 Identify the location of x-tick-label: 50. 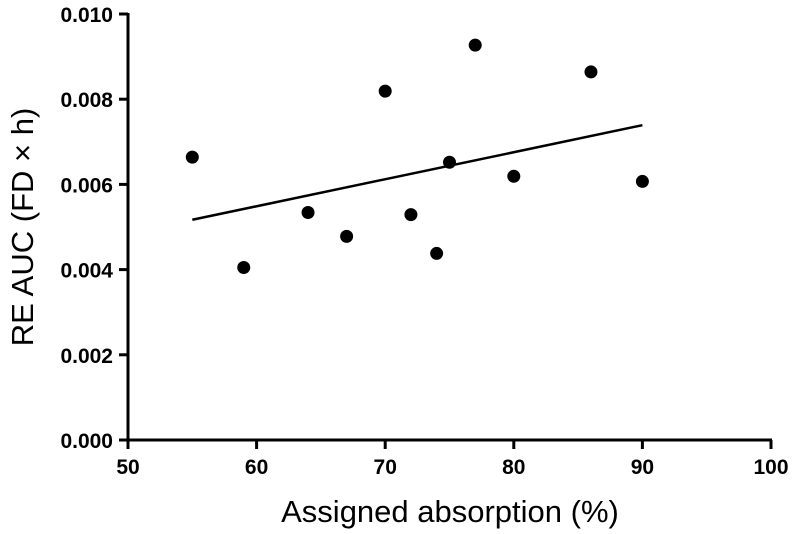
(127, 467).